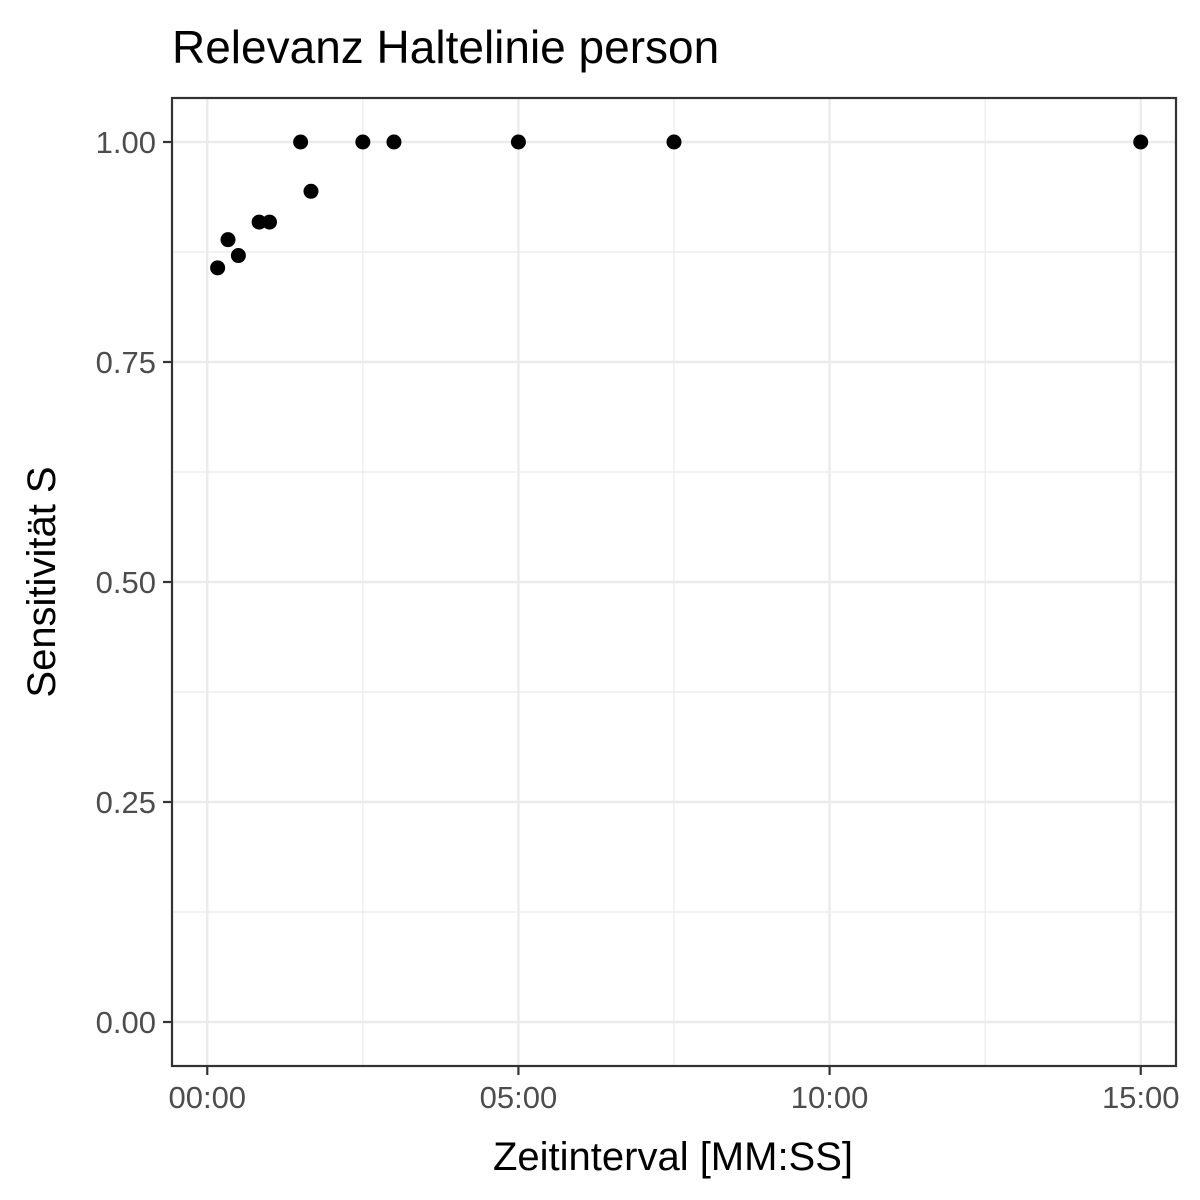  What do you see at coordinates (126, 582) in the screenshot?
I see `y-tick-label: 0.50` at bounding box center [126, 582].